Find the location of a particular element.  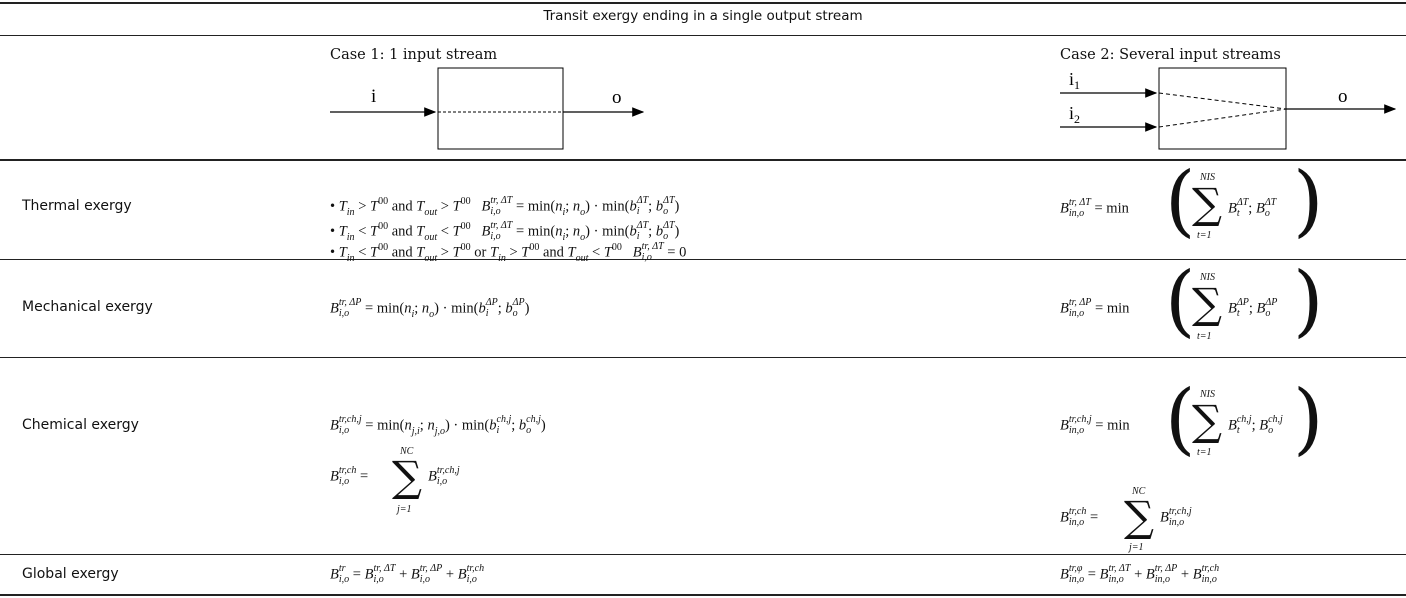

mechanical-sum-sign: ∑ is located at coordinates (1207, 303).